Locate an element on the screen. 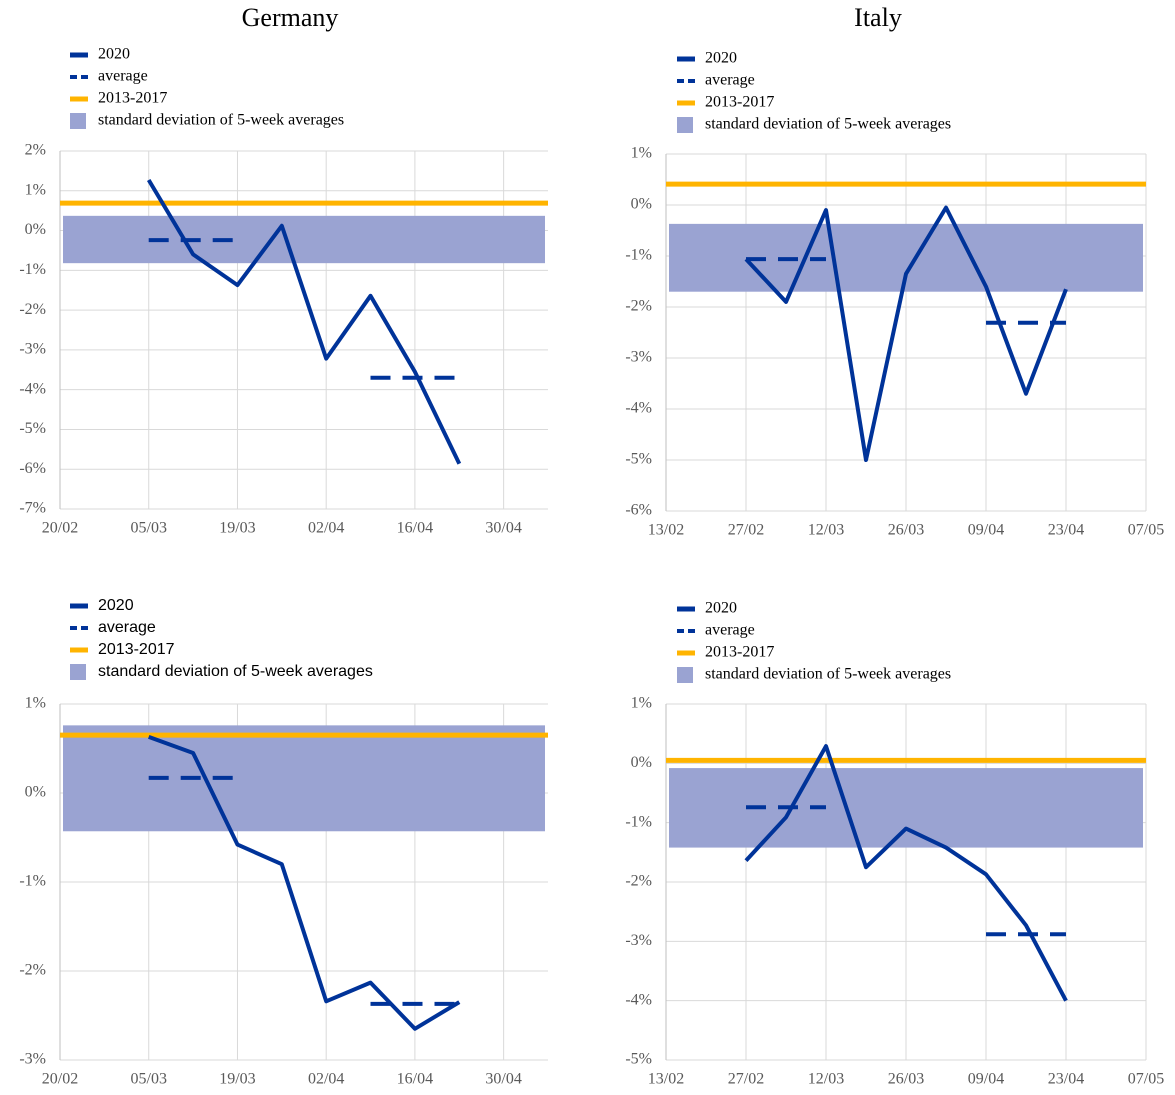  y-tick-label: 2% is located at coordinates (35, 150).